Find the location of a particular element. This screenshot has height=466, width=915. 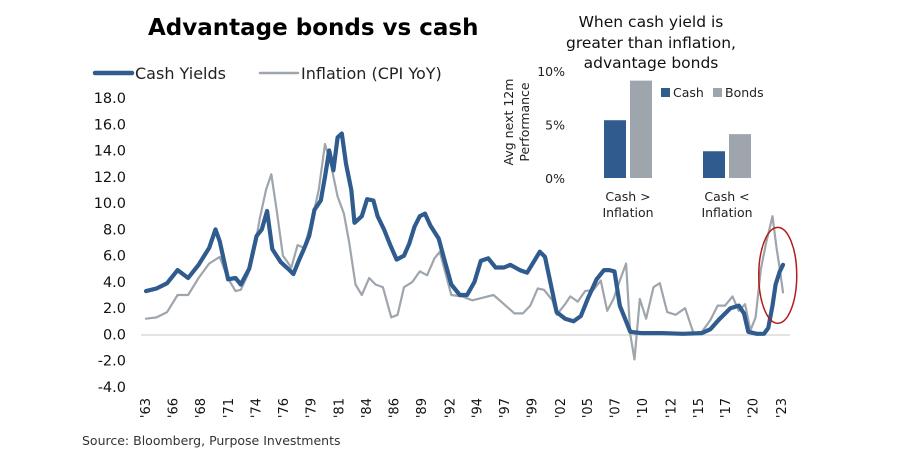

x-tick-label: '66 is located at coordinates (173, 408).